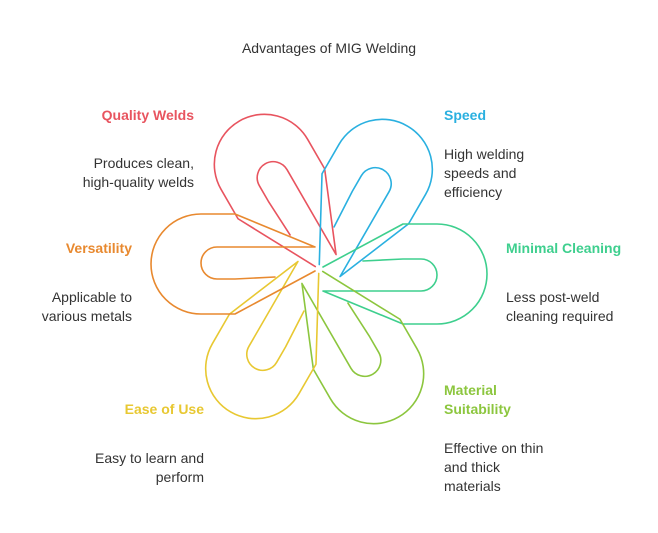  I want to click on quality-welds-desc: Produces clean, high-quality welds, so click(138, 172).